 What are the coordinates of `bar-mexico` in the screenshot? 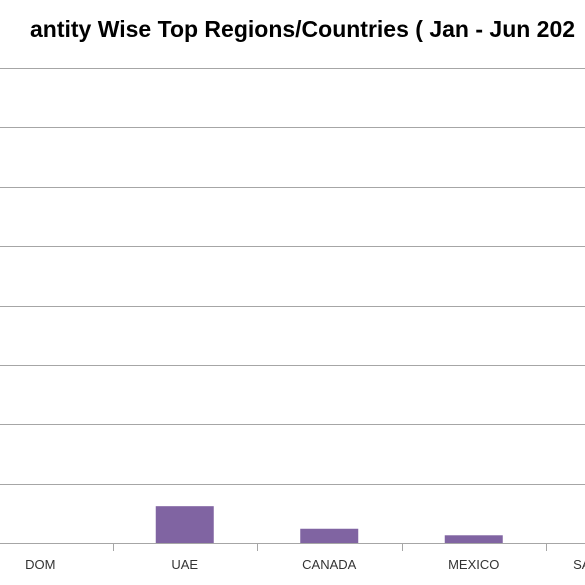 It's located at (473, 539).